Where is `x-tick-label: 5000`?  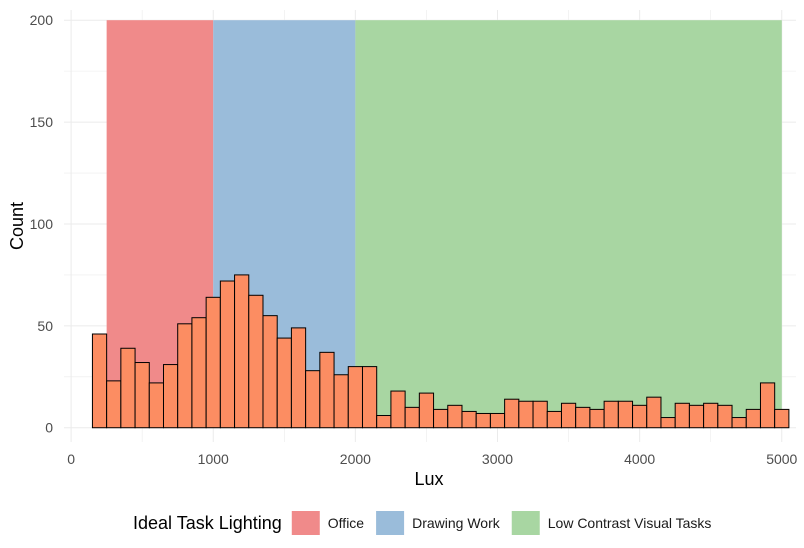
x-tick-label: 5000 is located at coordinates (781, 459).